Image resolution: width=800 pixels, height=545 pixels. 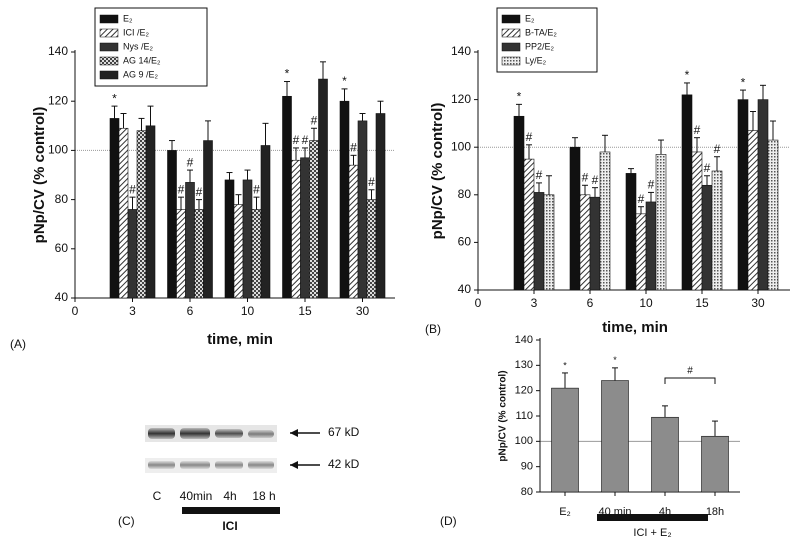 What do you see at coordinates (646, 303) in the screenshot?
I see `x-tick-label: 10` at bounding box center [646, 303].